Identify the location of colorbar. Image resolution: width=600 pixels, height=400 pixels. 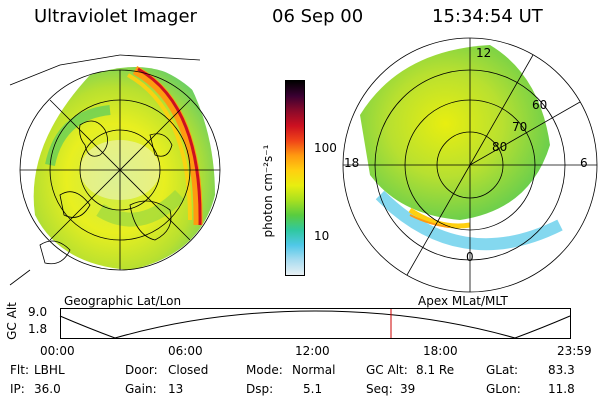
(295, 178).